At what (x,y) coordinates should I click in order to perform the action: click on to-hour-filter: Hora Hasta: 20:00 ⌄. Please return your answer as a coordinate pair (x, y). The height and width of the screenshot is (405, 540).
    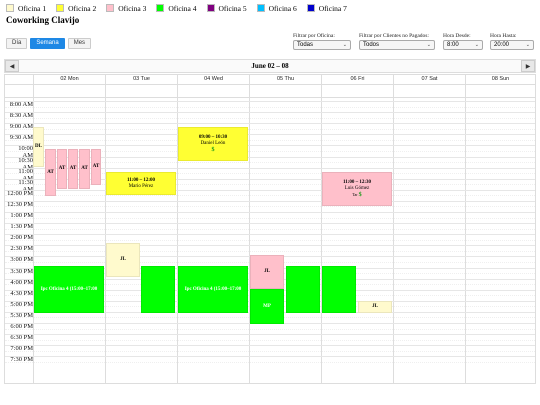
    Looking at the image, I should click on (512, 41).